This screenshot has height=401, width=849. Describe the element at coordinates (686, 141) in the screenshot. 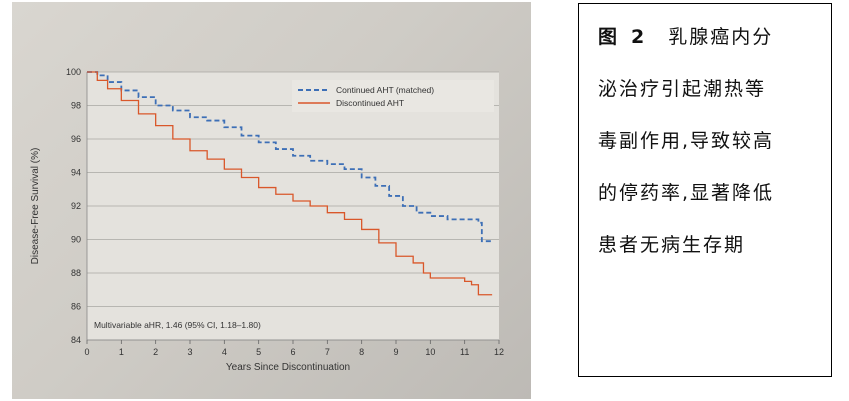

I see `caption-line-3: 毒副作用,导致较高` at that location.